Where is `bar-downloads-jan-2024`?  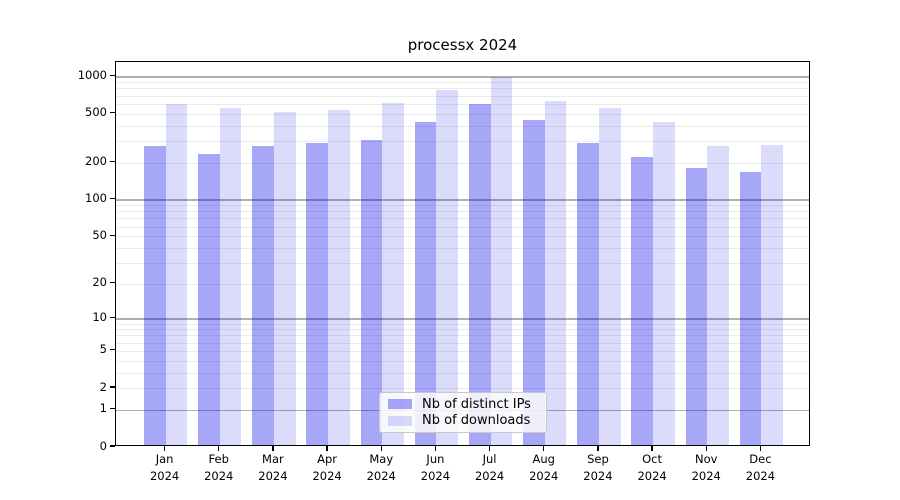 bar-downloads-jan-2024 is located at coordinates (176, 274).